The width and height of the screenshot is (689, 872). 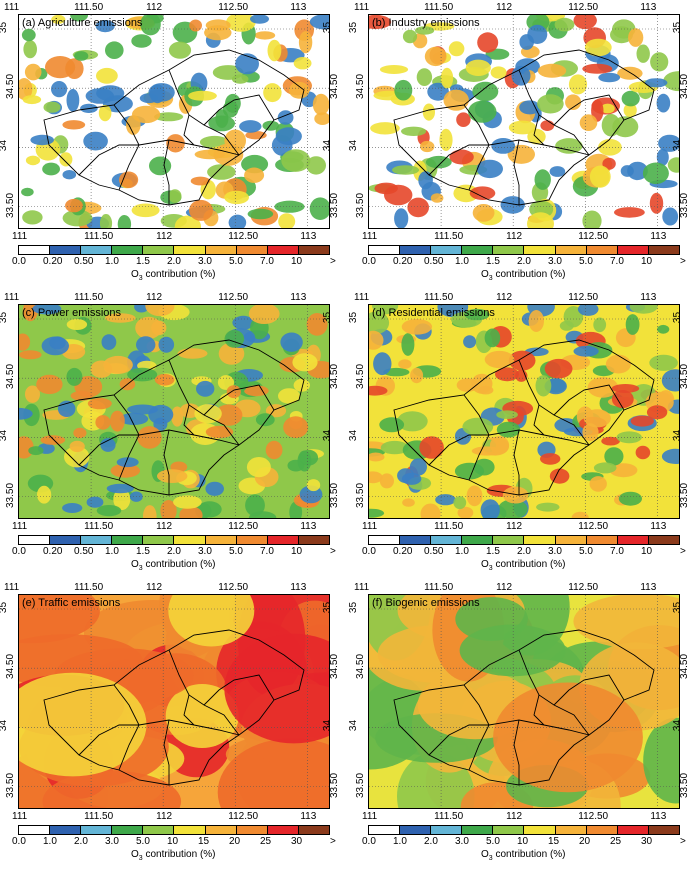 What do you see at coordinates (490, 278) in the screenshot?
I see `colorbar-title-sub: 3` at bounding box center [490, 278].